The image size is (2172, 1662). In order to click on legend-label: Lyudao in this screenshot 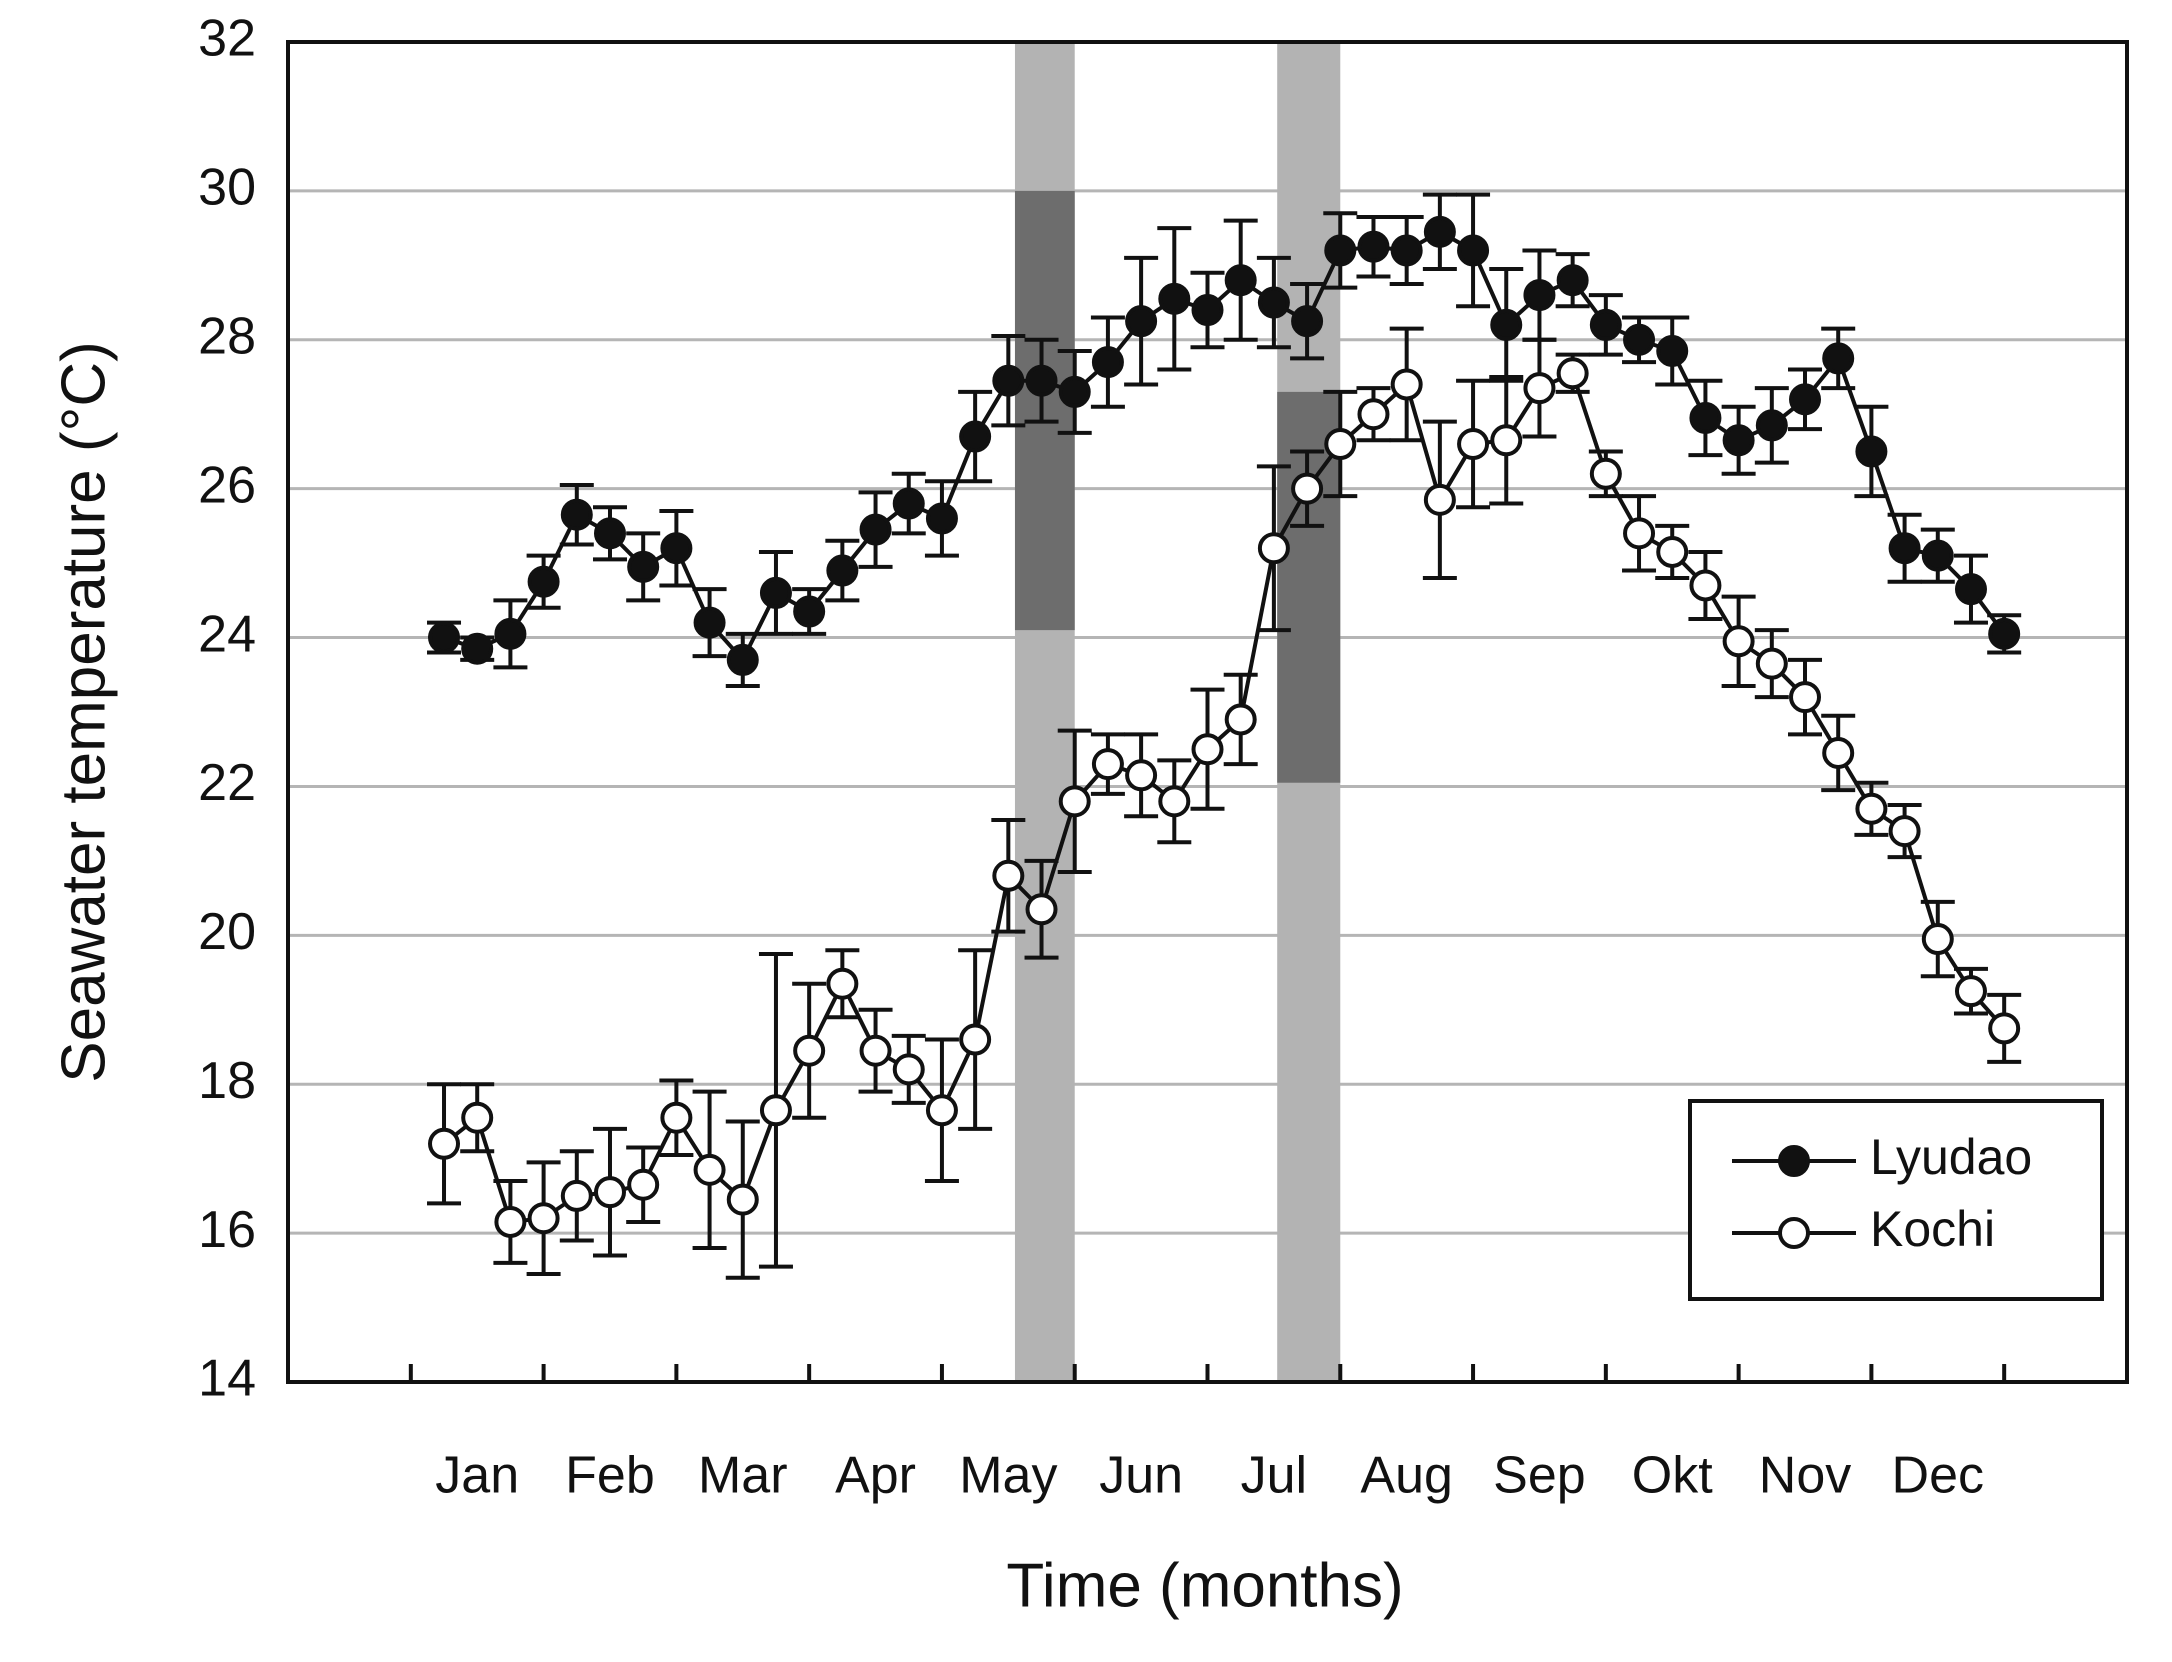, I will do `click(1951, 1157)`.